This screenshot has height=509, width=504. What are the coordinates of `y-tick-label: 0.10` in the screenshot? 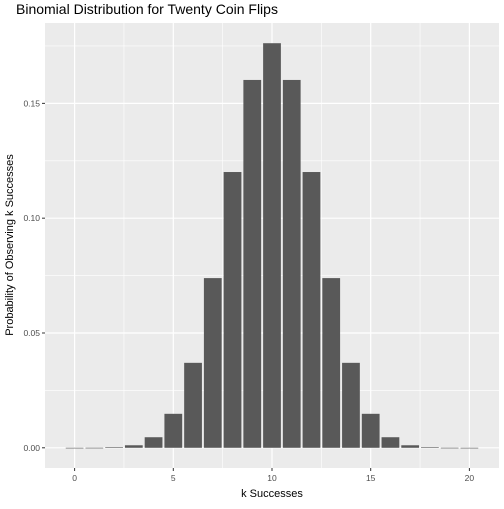 It's located at (31, 218).